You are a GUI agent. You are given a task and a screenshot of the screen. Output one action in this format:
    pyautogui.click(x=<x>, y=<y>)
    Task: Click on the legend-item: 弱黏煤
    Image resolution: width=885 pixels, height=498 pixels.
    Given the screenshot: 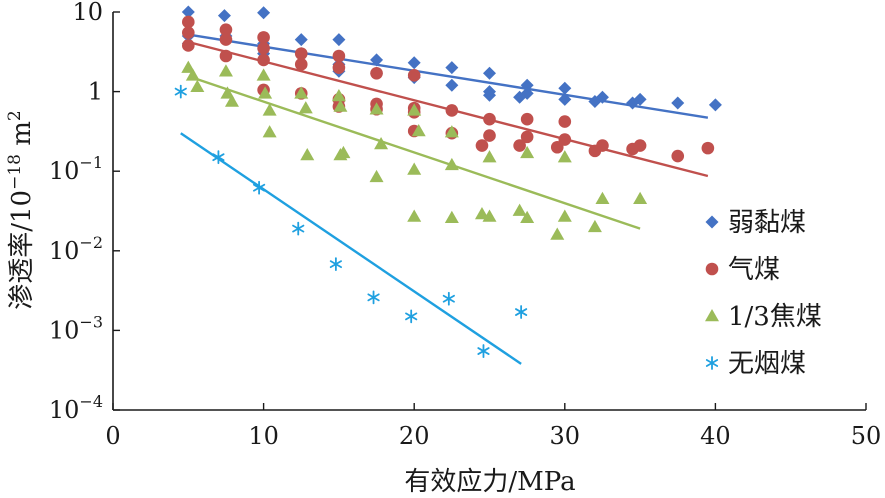 What is the action you would take?
    pyautogui.click(x=755, y=223)
    